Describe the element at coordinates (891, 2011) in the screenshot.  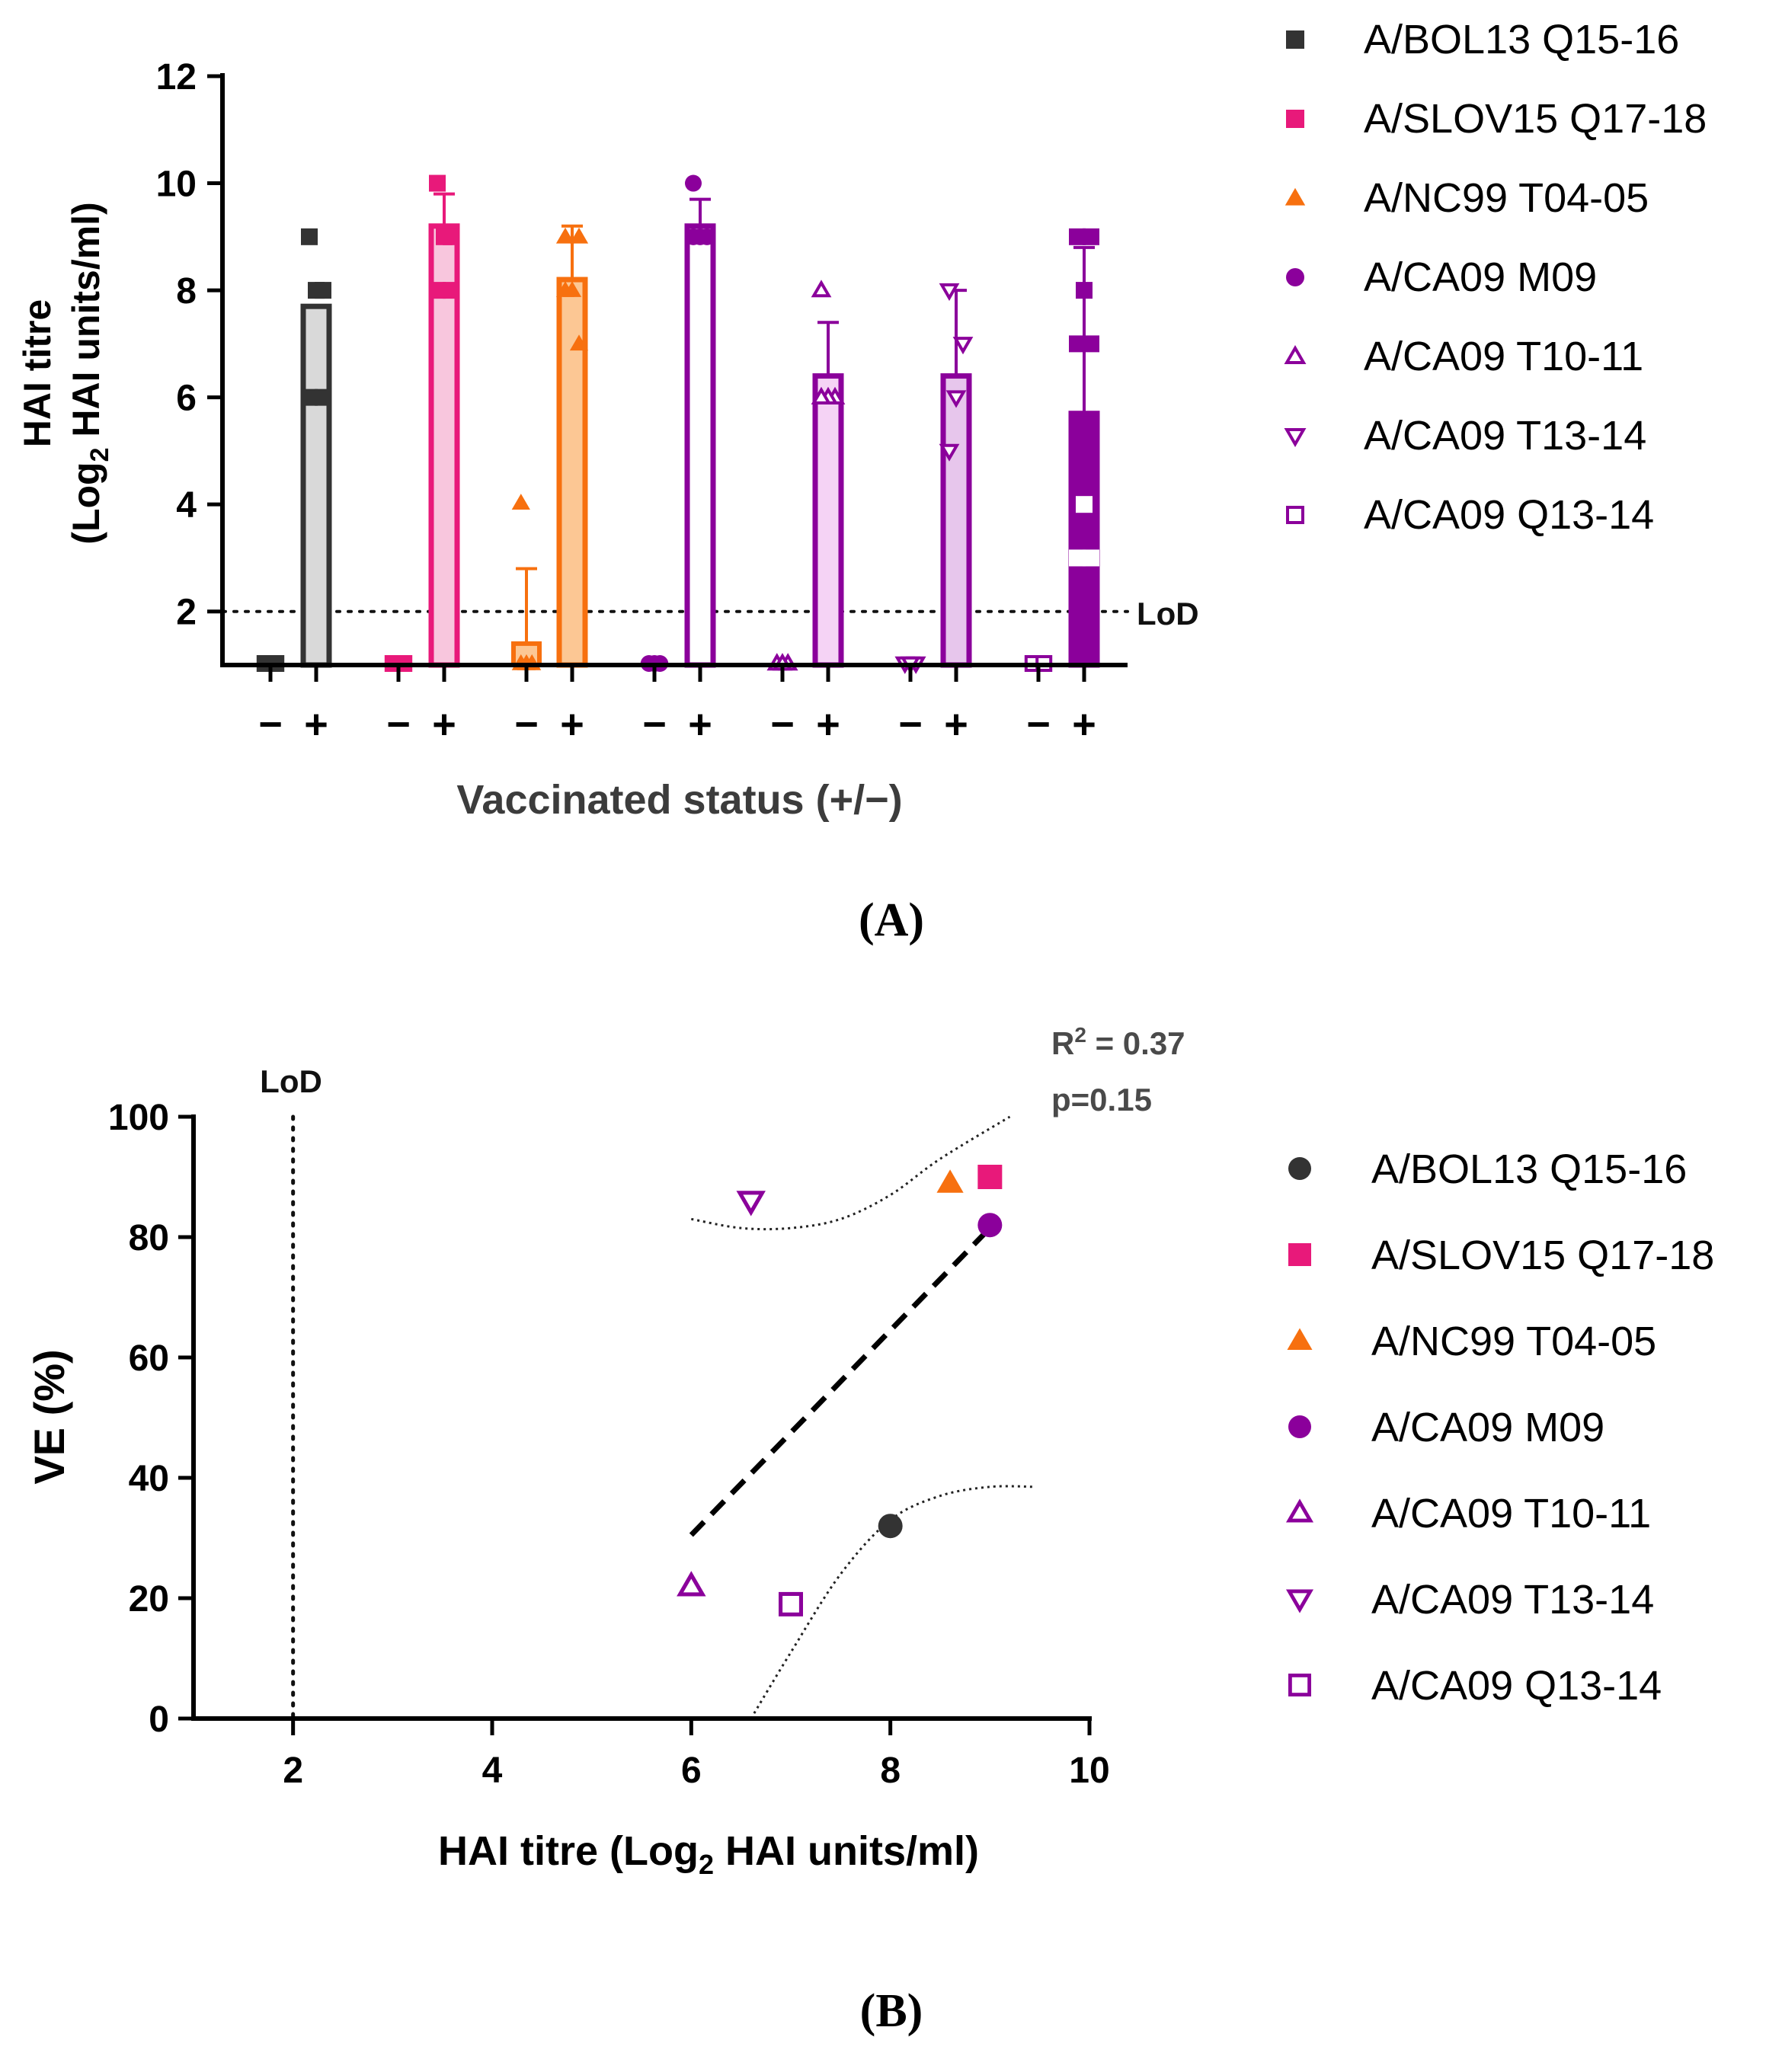
I see `panel-b-label: (B)` at that location.